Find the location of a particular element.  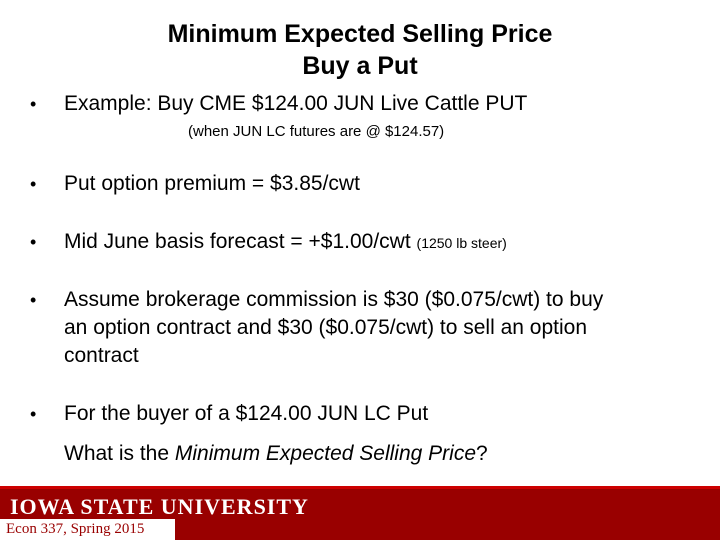

footer-stripe is located at coordinates (360, 487).